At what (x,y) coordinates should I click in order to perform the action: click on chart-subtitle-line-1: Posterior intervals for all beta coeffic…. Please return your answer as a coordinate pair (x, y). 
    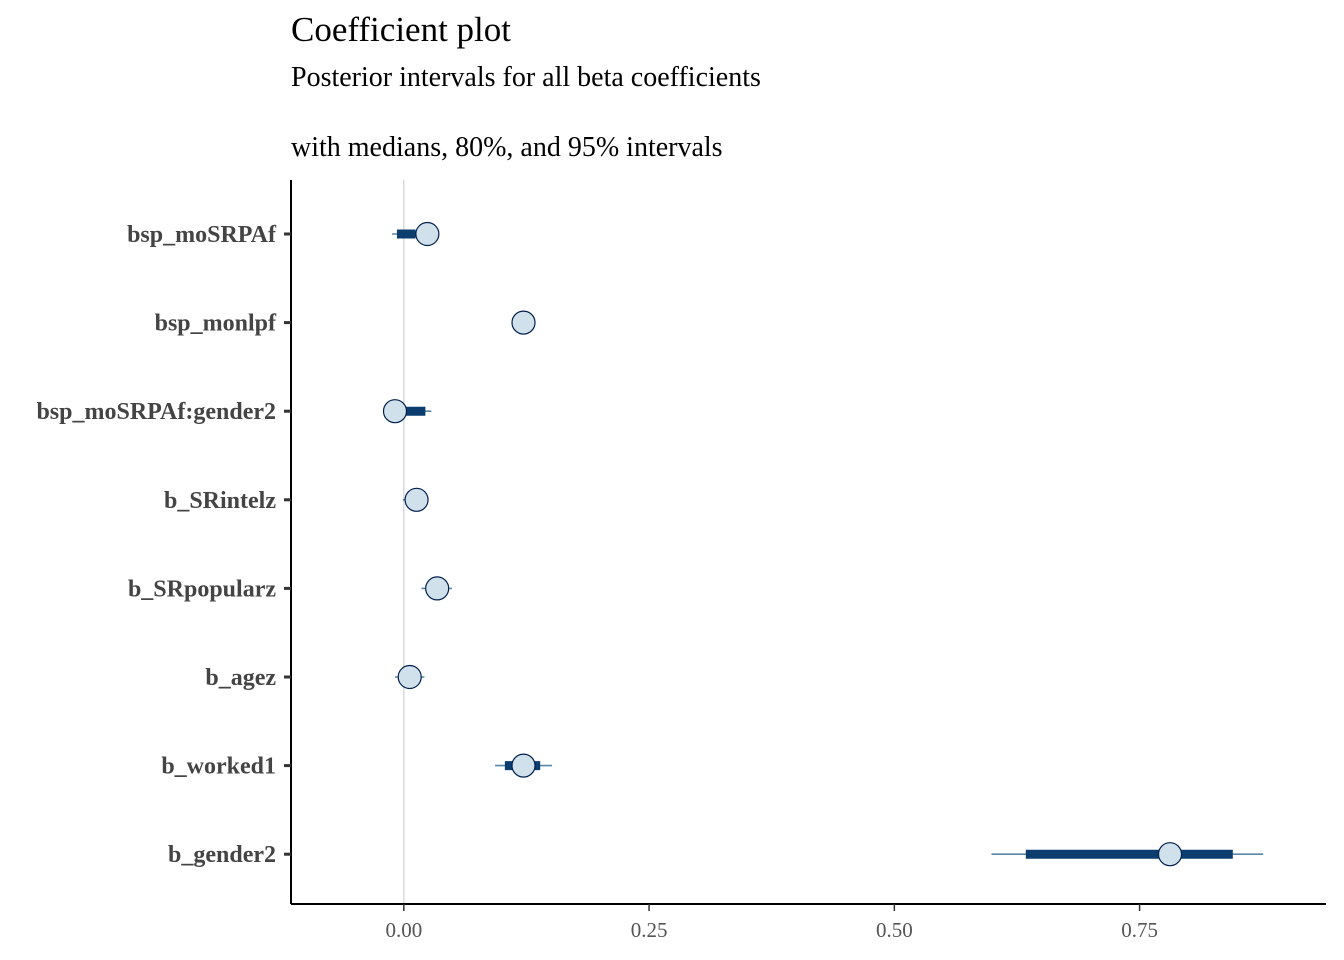
    Looking at the image, I should click on (526, 77).